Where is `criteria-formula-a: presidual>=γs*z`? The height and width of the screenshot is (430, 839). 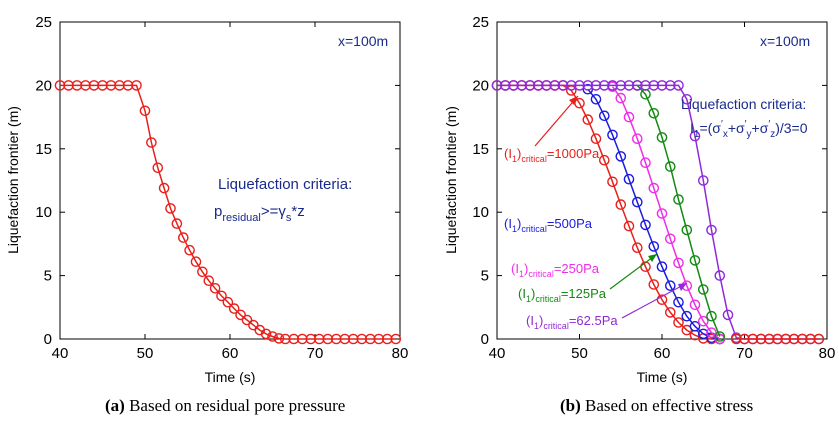 criteria-formula-a: presidual>=γs*z is located at coordinates (259, 213).